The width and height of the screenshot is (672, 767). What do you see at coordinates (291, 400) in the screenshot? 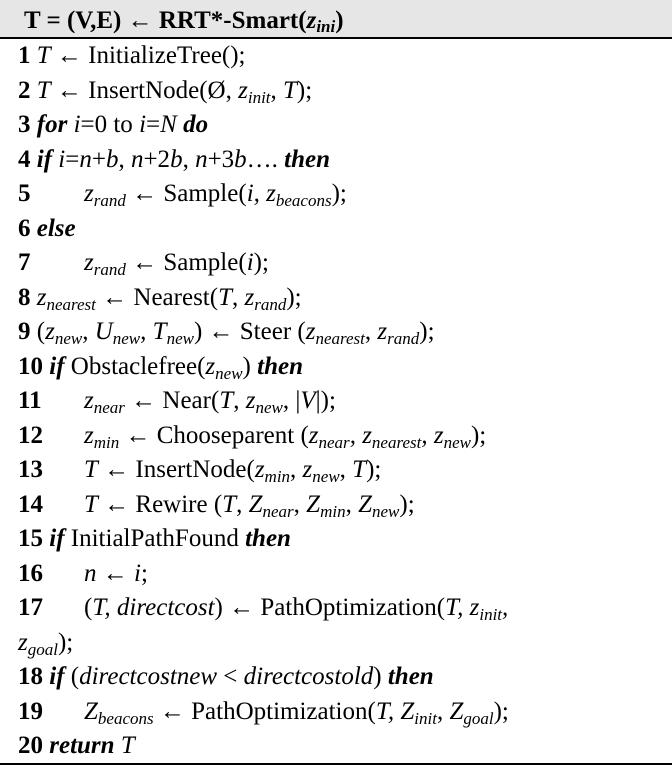
I see `token: , |` at bounding box center [291, 400].